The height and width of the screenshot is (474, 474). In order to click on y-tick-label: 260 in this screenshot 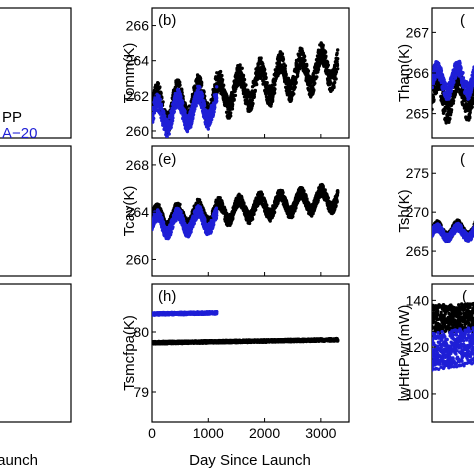, I will do `click(138, 131)`.